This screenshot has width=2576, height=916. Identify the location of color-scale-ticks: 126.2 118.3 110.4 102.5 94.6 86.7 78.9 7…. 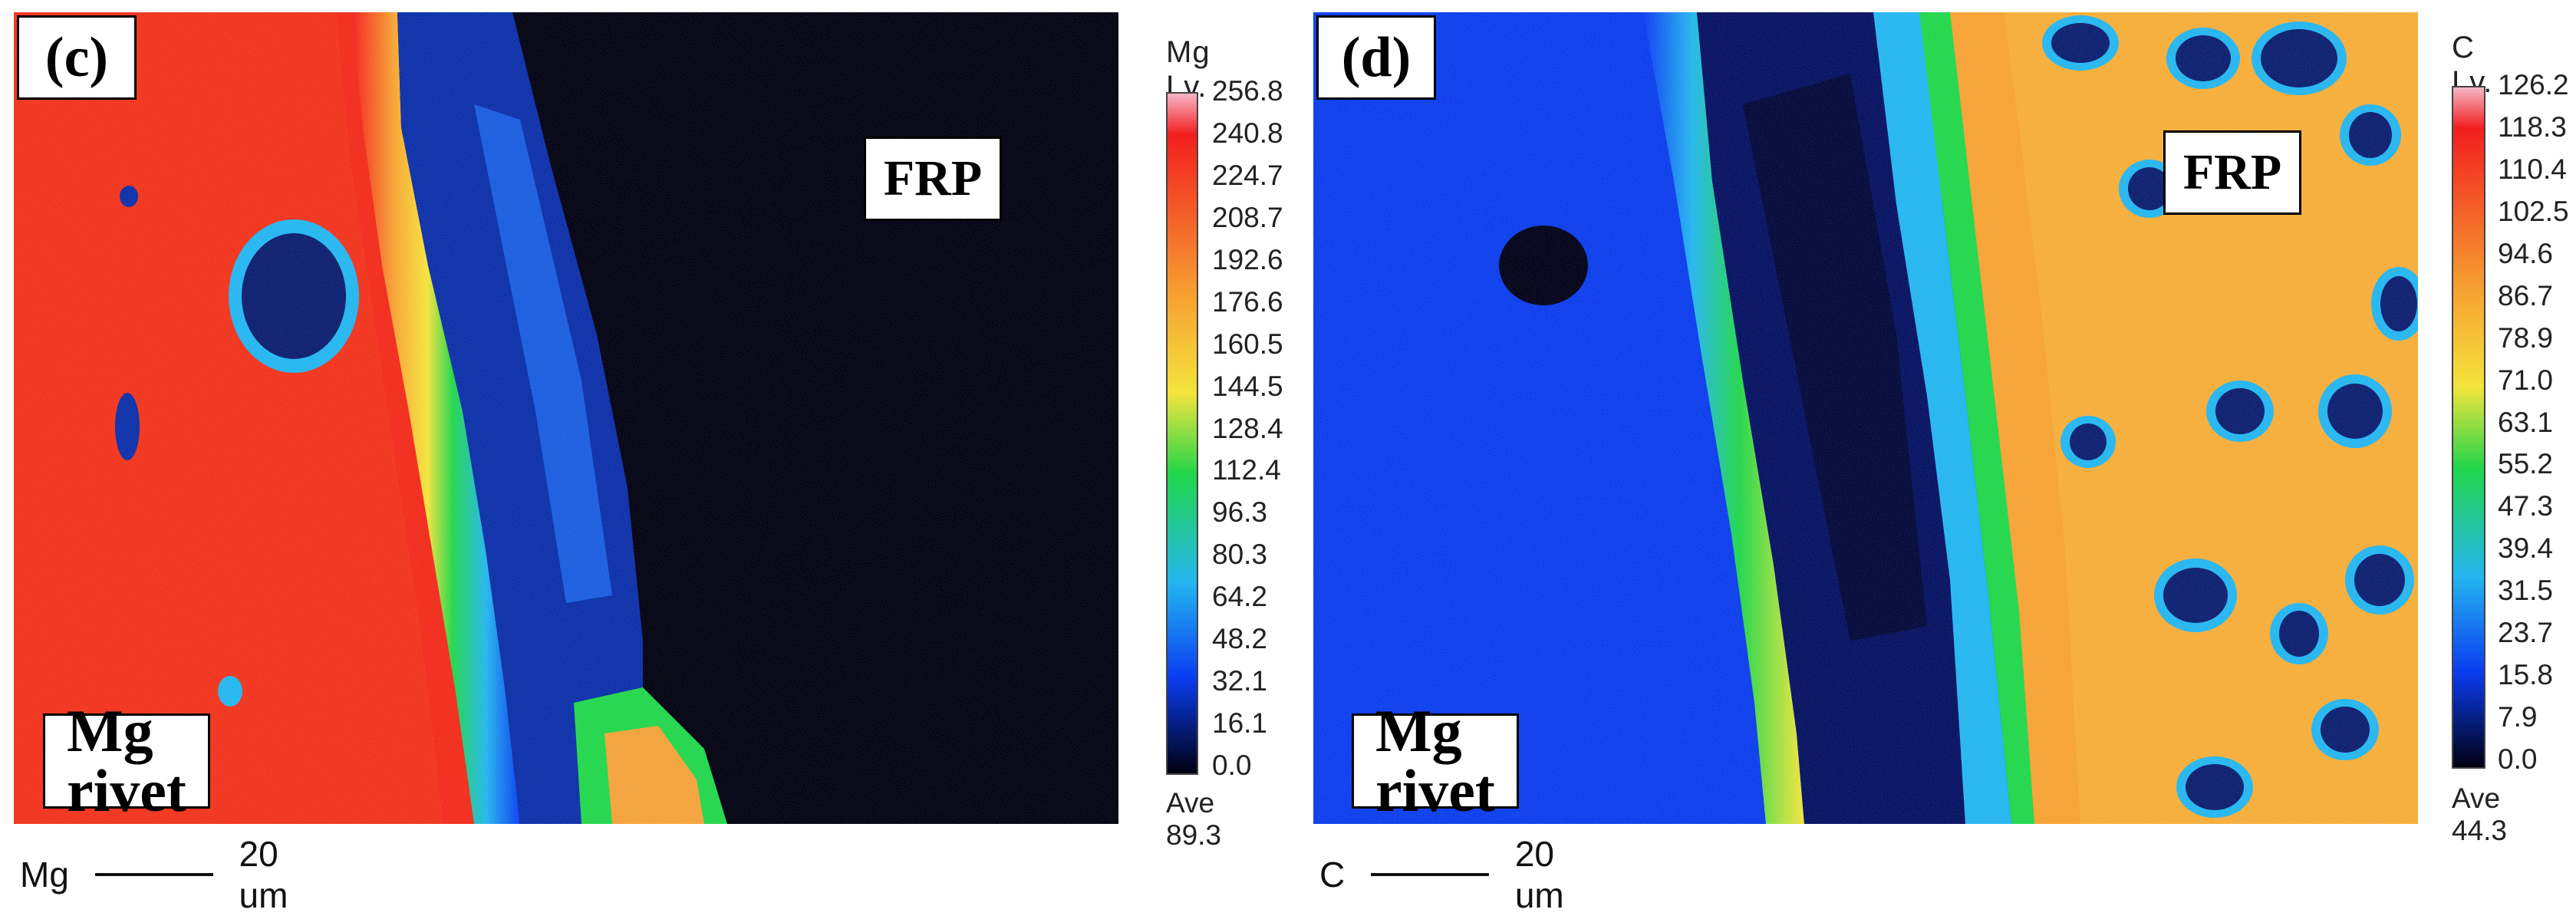
(2533, 422).